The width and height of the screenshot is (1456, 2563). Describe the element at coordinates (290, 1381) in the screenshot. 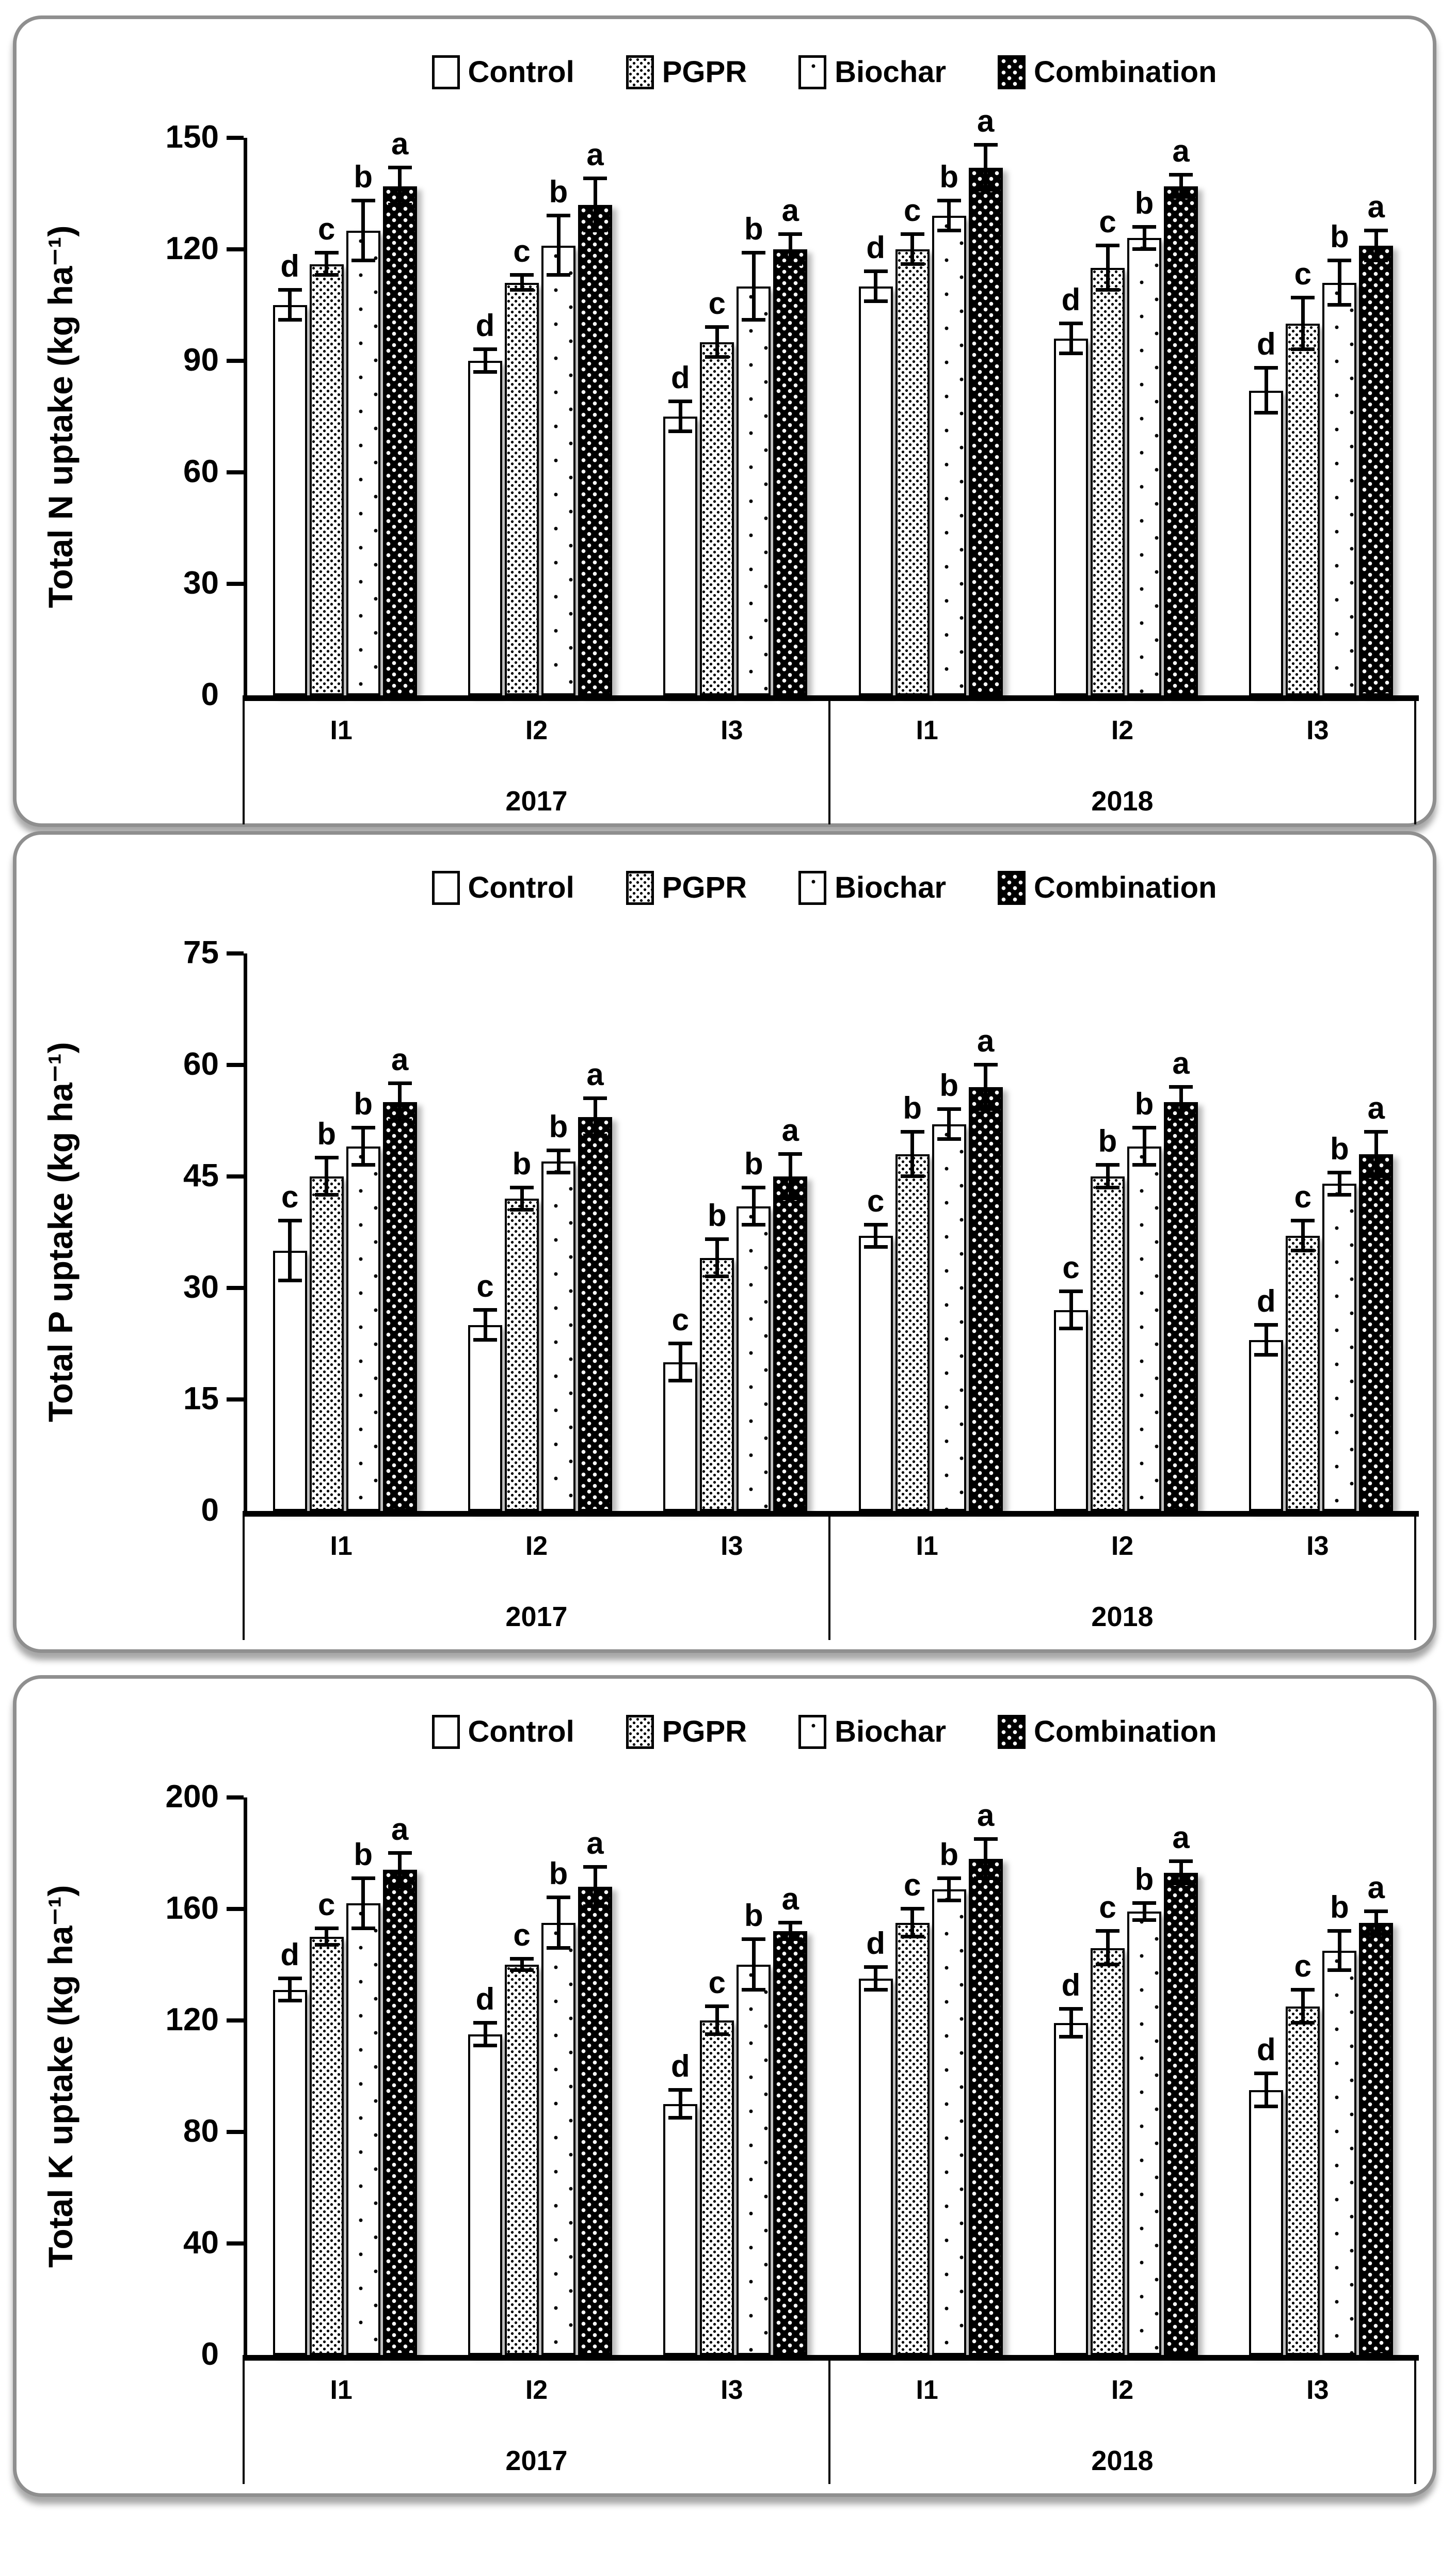

I see `bar-control-2017-i1` at that location.